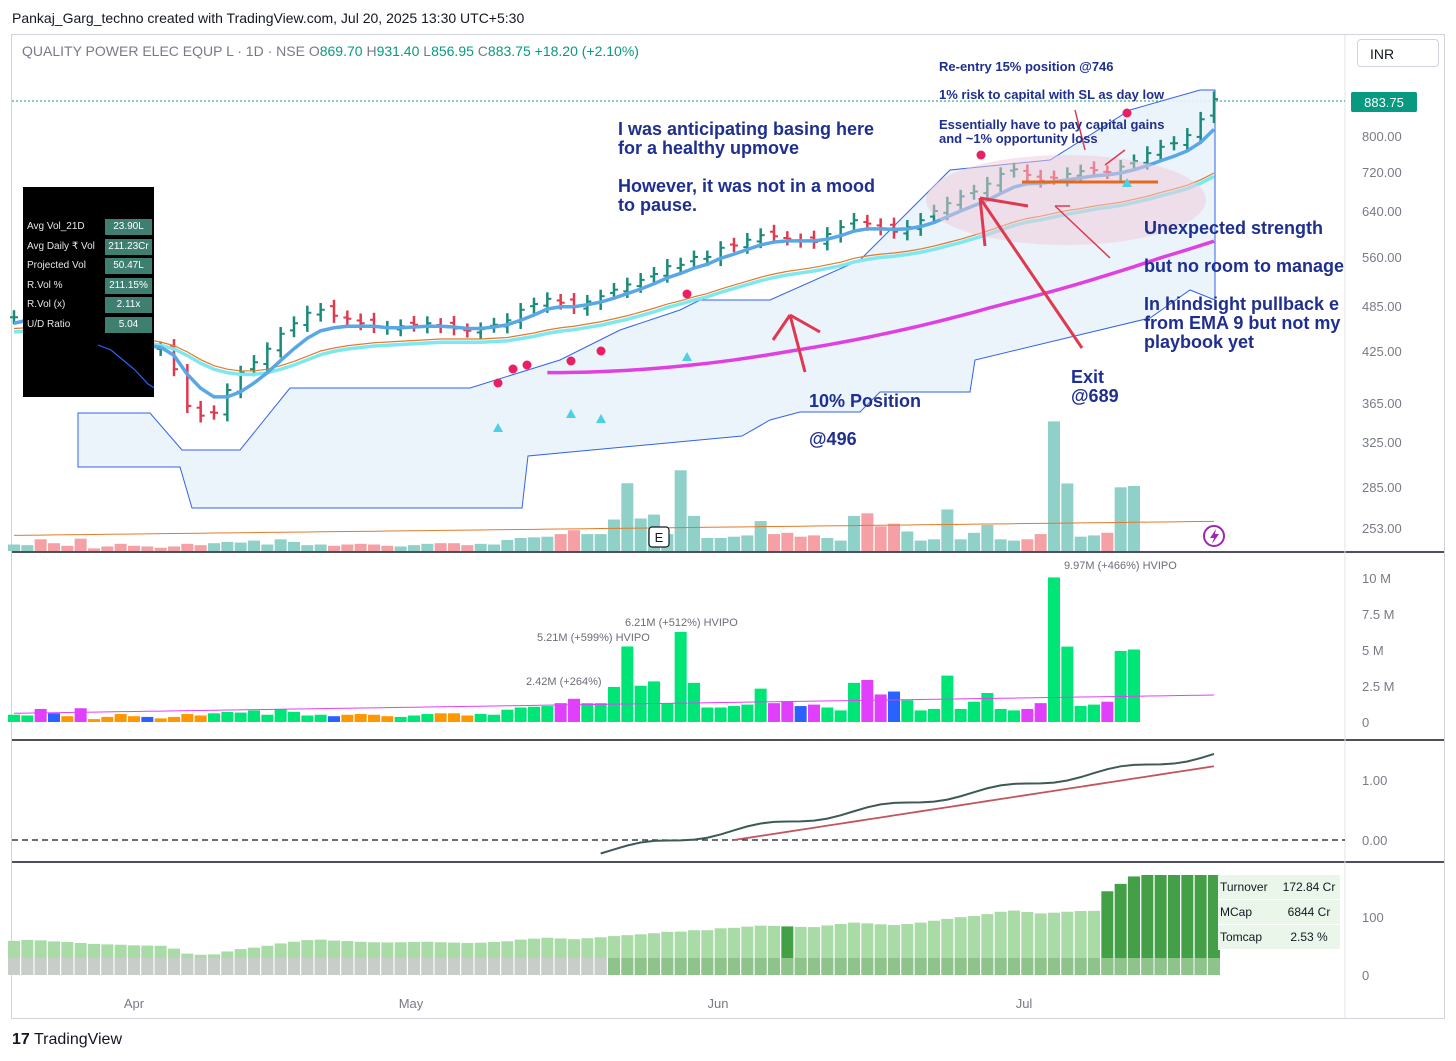 This screenshot has width=1456, height=1061. Describe the element at coordinates (163, 51) in the screenshot. I see `symbol-name: QUALITY POWER ELEC EQUP L · 1D · NSE` at that location.